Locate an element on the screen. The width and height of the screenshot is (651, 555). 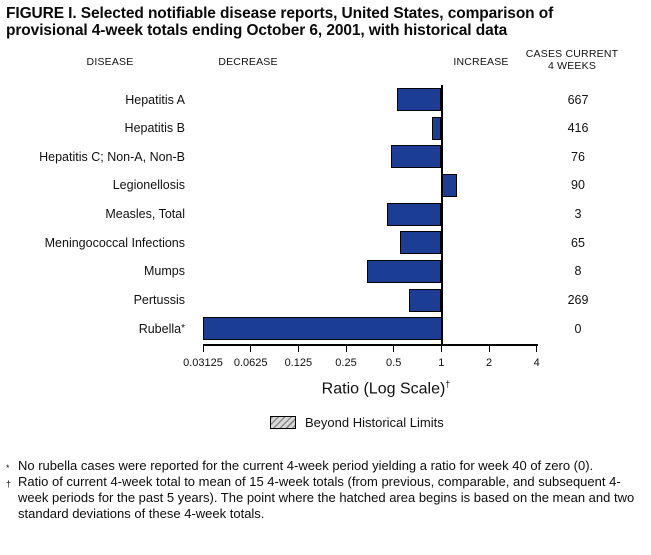
x-axis-tick-label: 0.25 is located at coordinates (346, 363).